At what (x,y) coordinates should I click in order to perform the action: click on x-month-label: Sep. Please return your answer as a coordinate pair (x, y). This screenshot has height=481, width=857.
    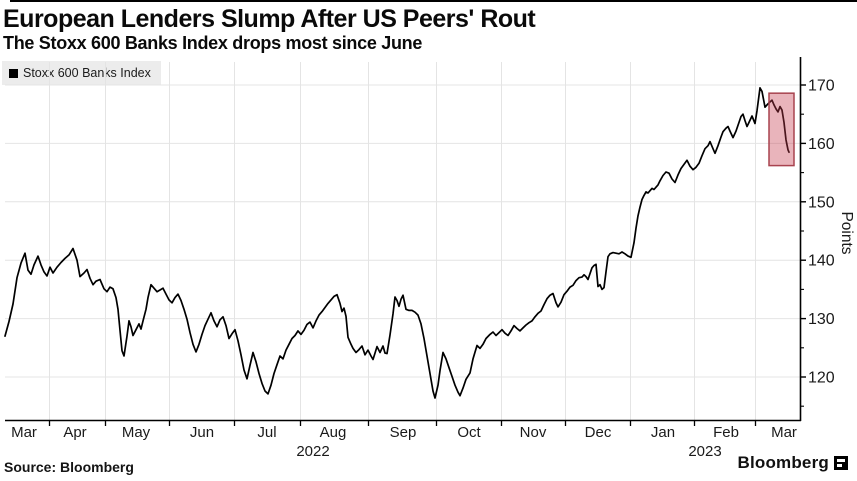
    Looking at the image, I should click on (403, 432).